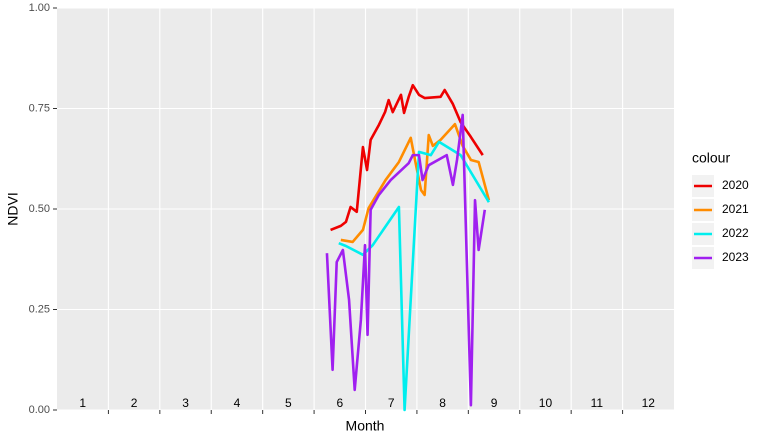 This screenshot has width=773, height=442. What do you see at coordinates (546, 403) in the screenshot?
I see `month-label: 10` at bounding box center [546, 403].